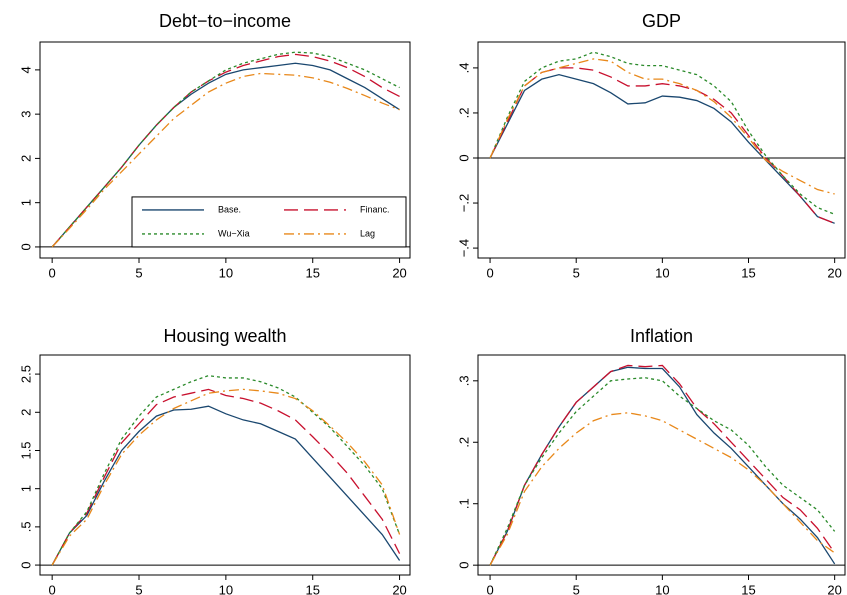 The height and width of the screenshot is (595, 847). Describe the element at coordinates (224, 336) in the screenshot. I see `panel-title: Housing wealth` at that location.